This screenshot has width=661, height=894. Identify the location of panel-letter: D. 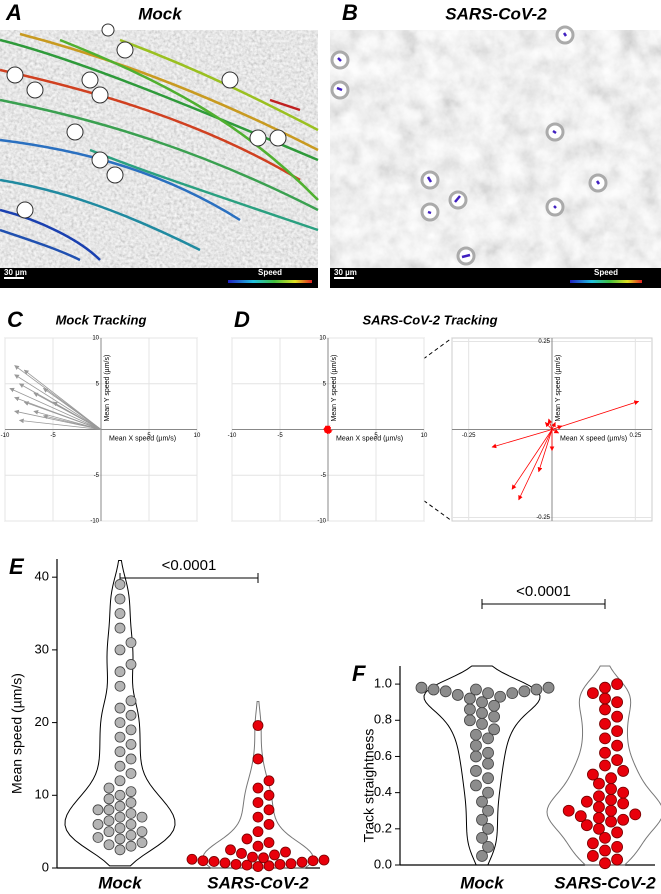
(242, 319).